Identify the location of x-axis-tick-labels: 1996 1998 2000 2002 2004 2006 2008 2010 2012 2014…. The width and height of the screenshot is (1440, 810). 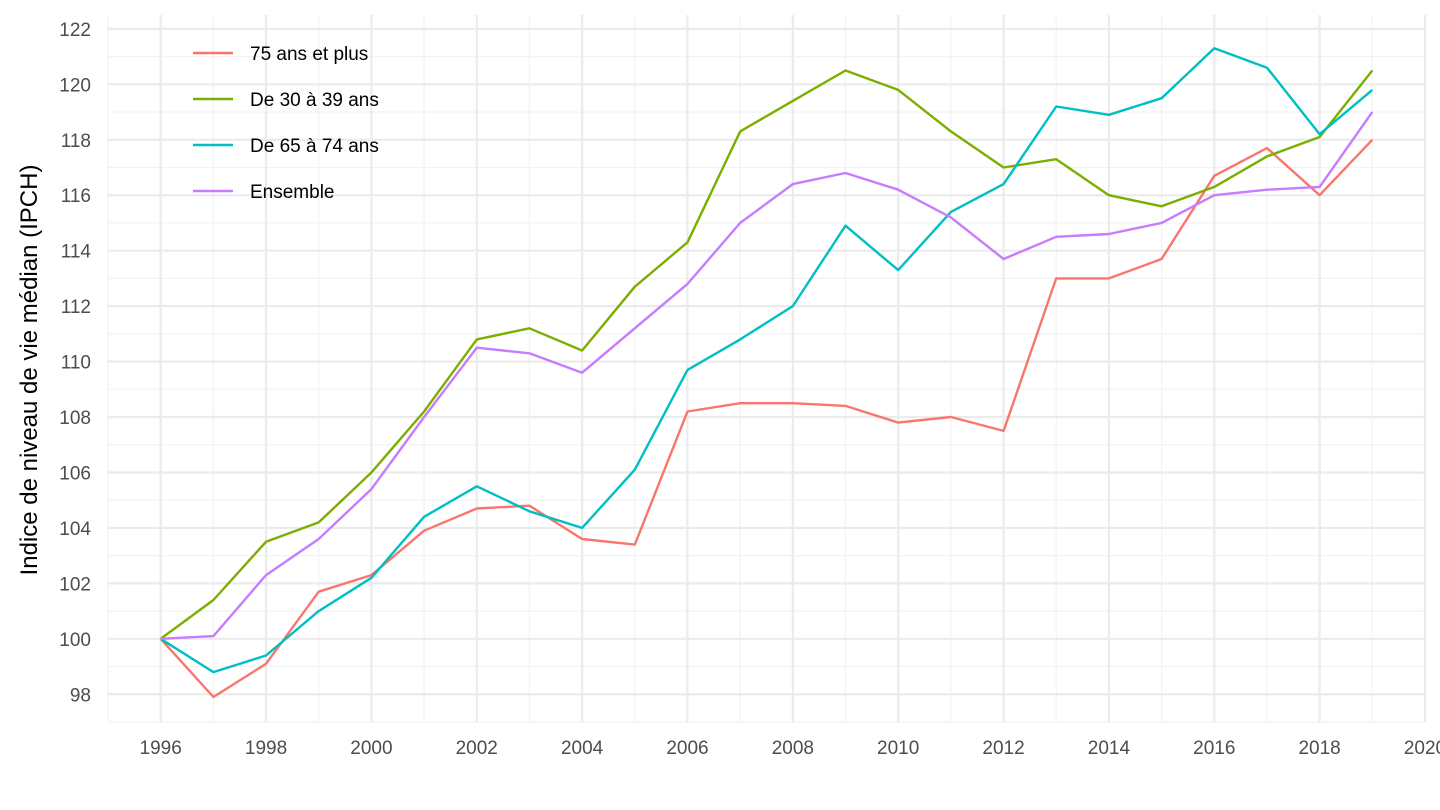
(790, 748).